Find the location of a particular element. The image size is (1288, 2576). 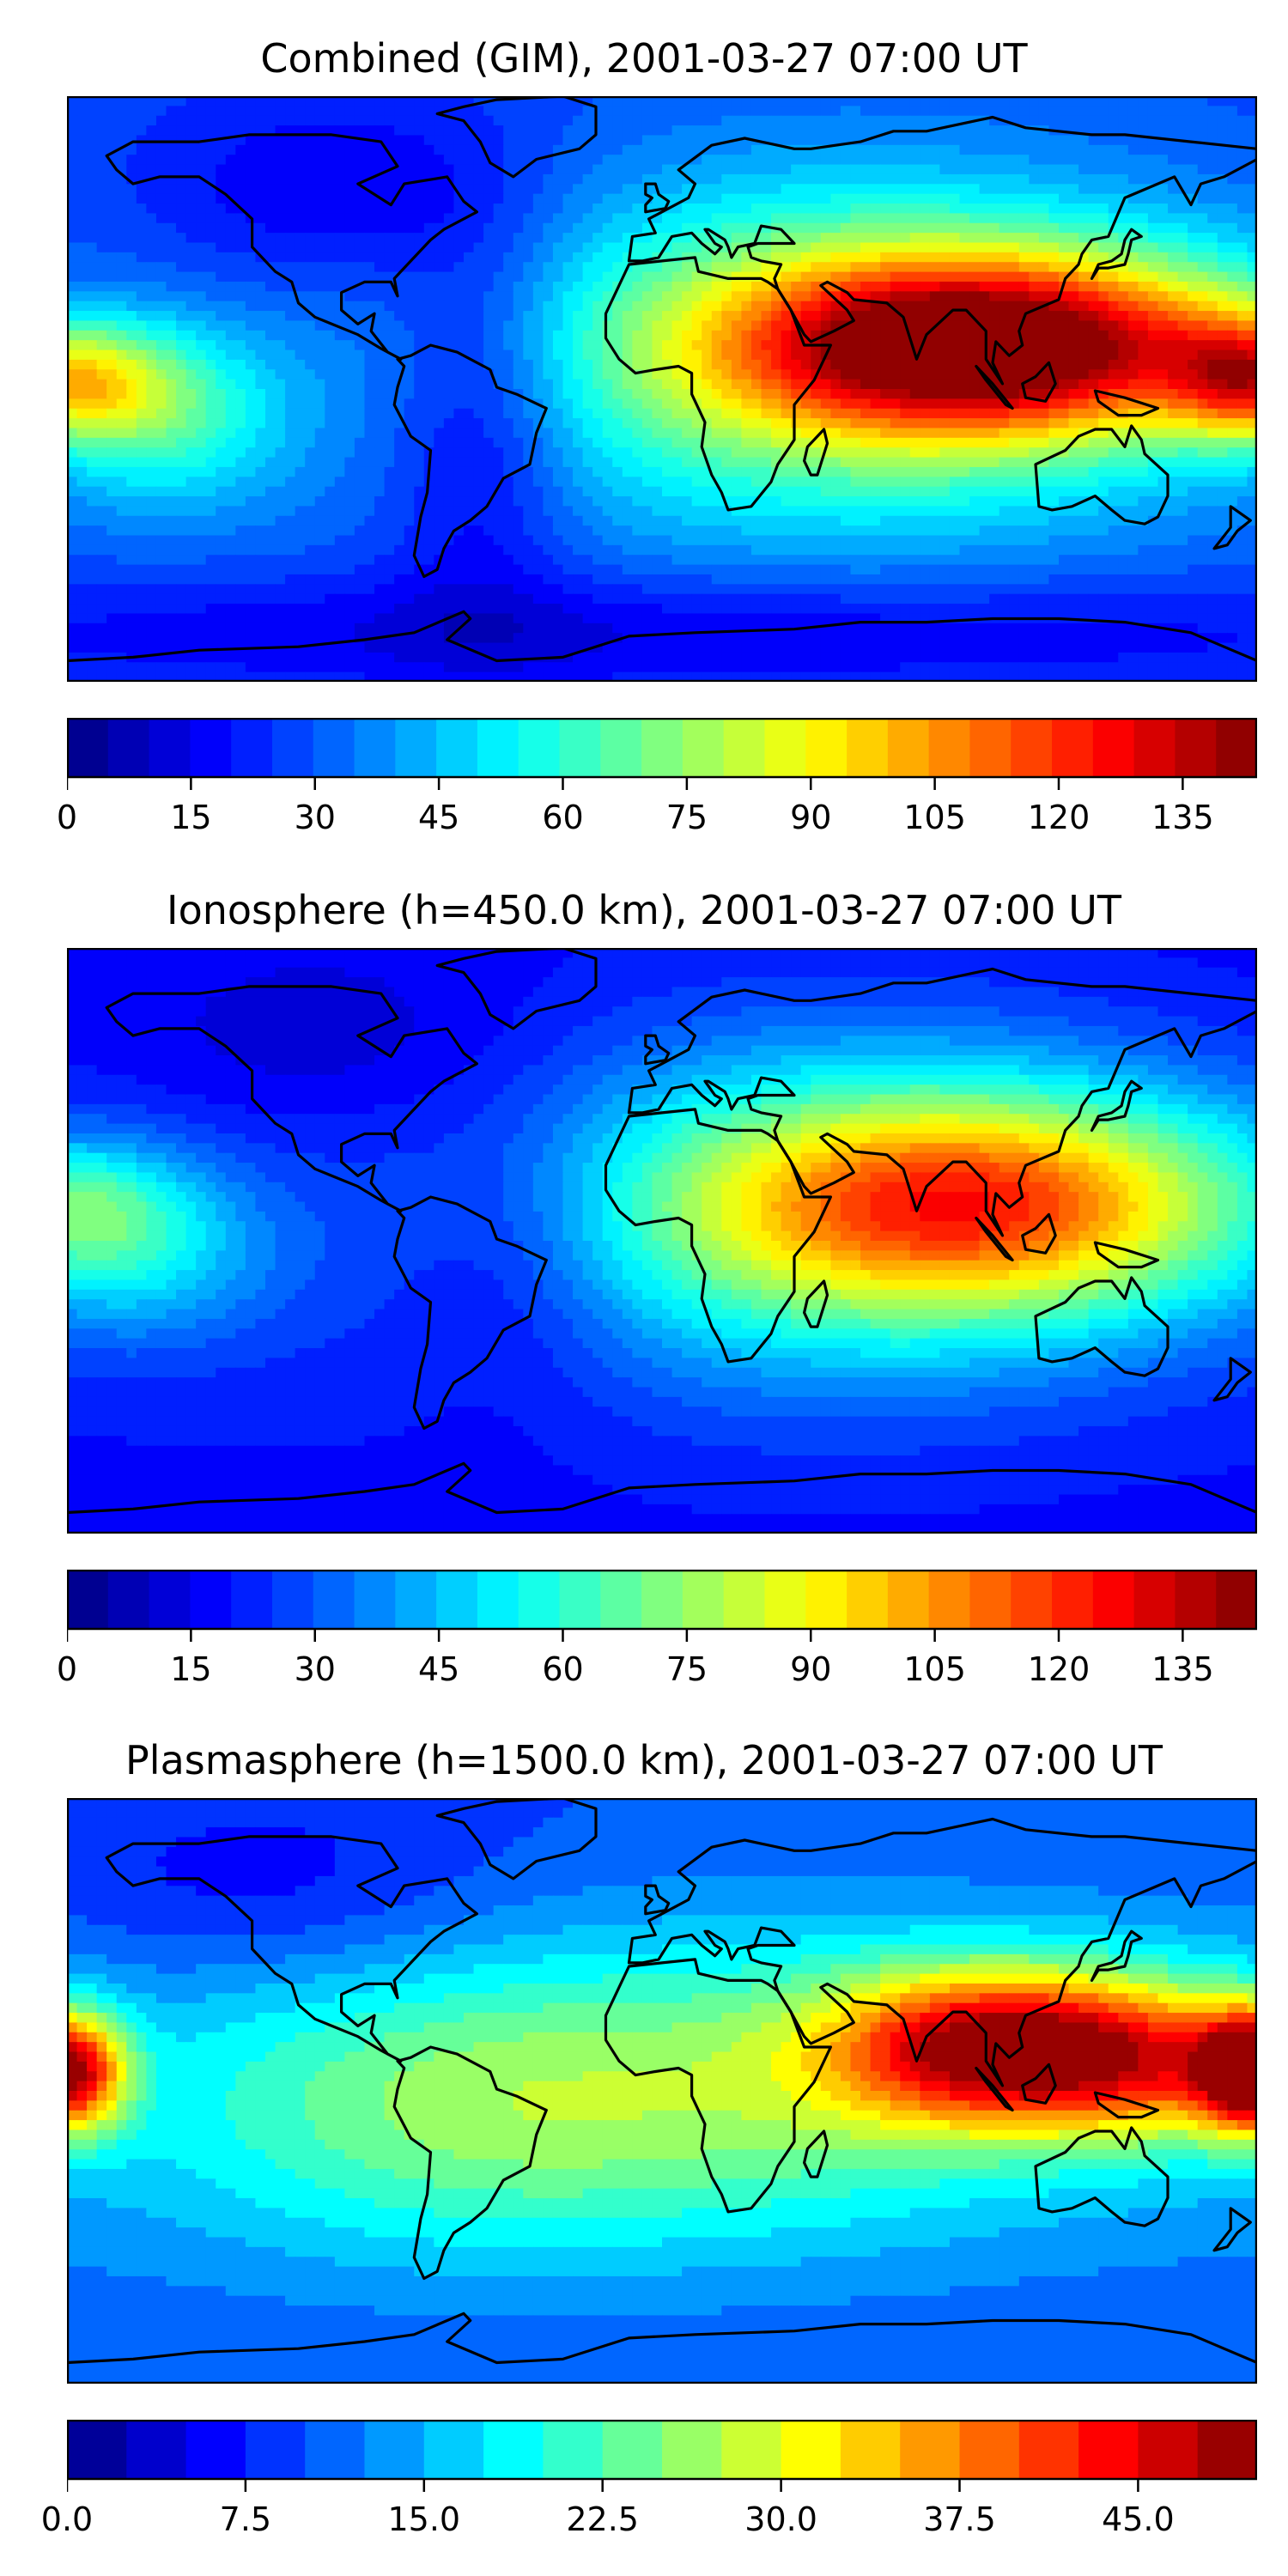

colorbar-tick-label: 120 is located at coordinates (1059, 817).